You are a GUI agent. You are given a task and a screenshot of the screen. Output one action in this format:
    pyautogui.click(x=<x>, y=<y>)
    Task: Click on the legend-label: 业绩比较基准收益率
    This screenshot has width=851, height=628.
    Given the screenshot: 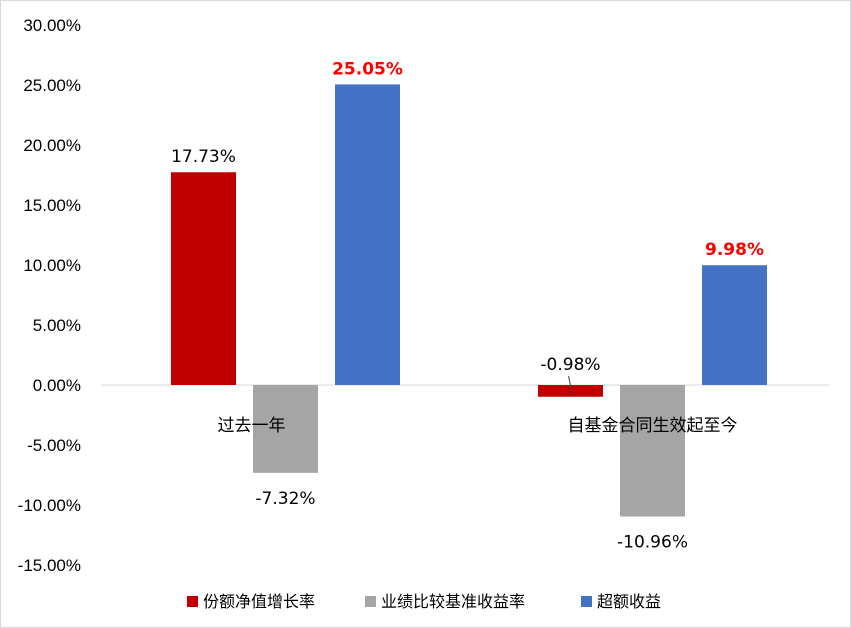 What is the action you would take?
    pyautogui.click(x=453, y=601)
    